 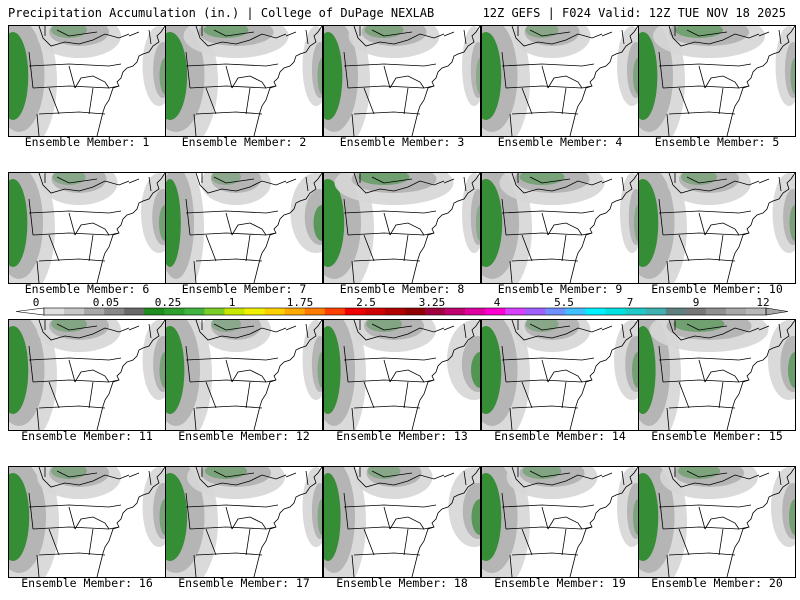 What do you see at coordinates (497, 302) in the screenshot?
I see `colorbar-tick-label: 4` at bounding box center [497, 302].